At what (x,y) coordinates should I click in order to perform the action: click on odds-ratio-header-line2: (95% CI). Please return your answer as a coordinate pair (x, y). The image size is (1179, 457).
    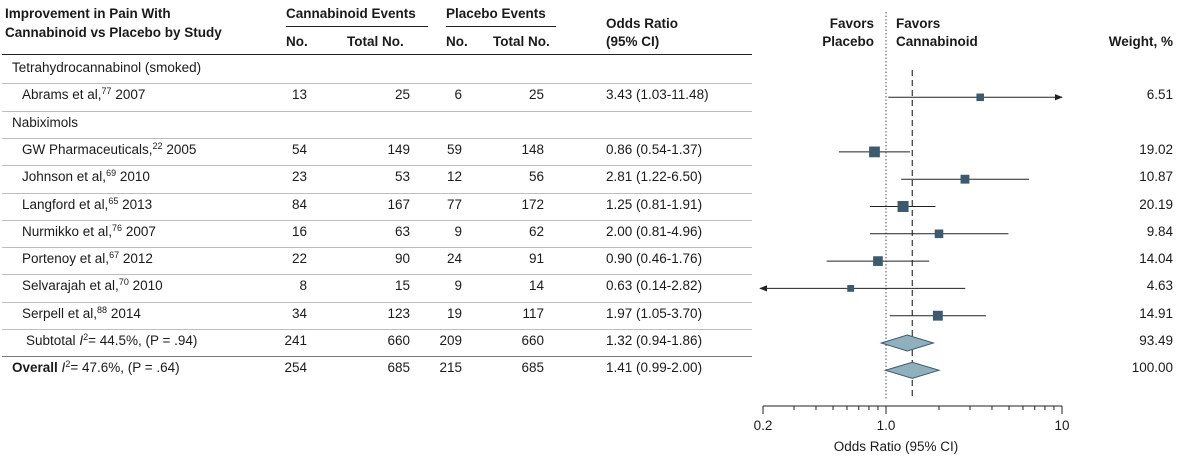
    Looking at the image, I should click on (633, 41).